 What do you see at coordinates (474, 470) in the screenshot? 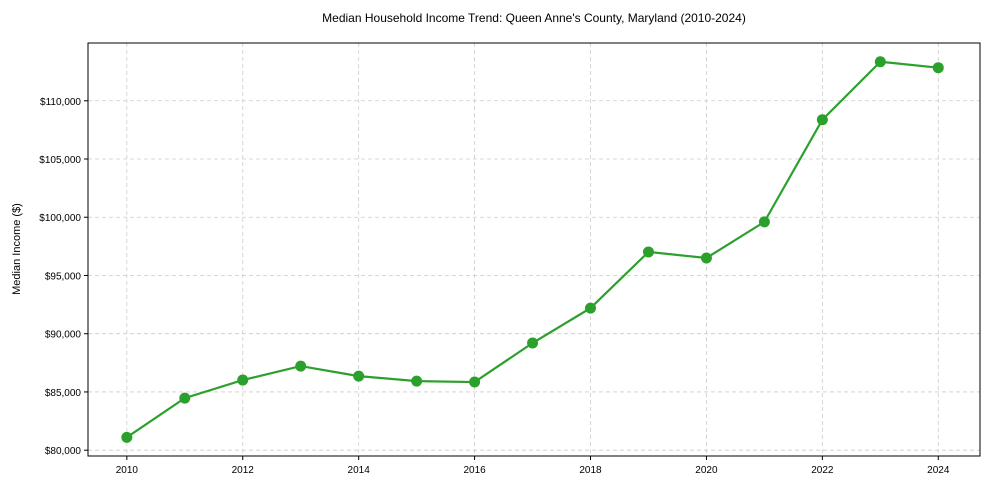
I see `x-tick-label: 2016` at bounding box center [474, 470].